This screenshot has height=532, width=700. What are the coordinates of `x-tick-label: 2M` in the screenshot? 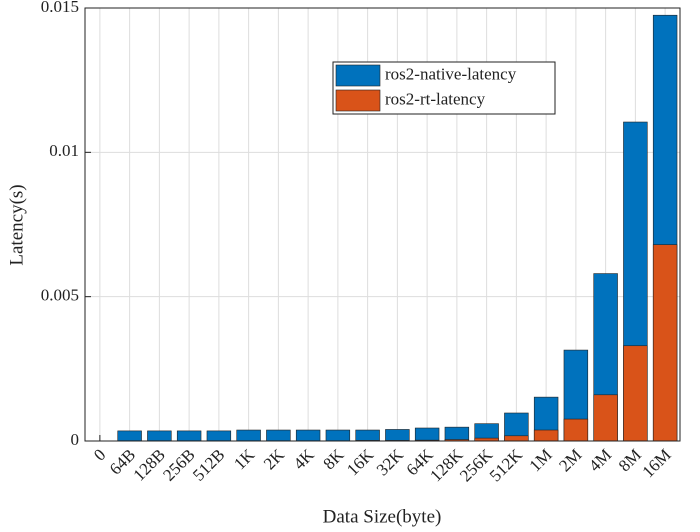 It's located at (570, 460).